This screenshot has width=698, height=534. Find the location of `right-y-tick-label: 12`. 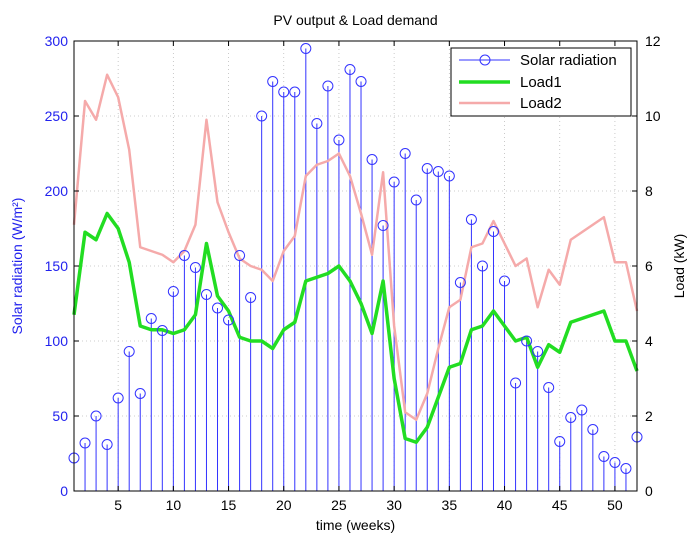

right-y-tick-label: 12 is located at coordinates (653, 41).